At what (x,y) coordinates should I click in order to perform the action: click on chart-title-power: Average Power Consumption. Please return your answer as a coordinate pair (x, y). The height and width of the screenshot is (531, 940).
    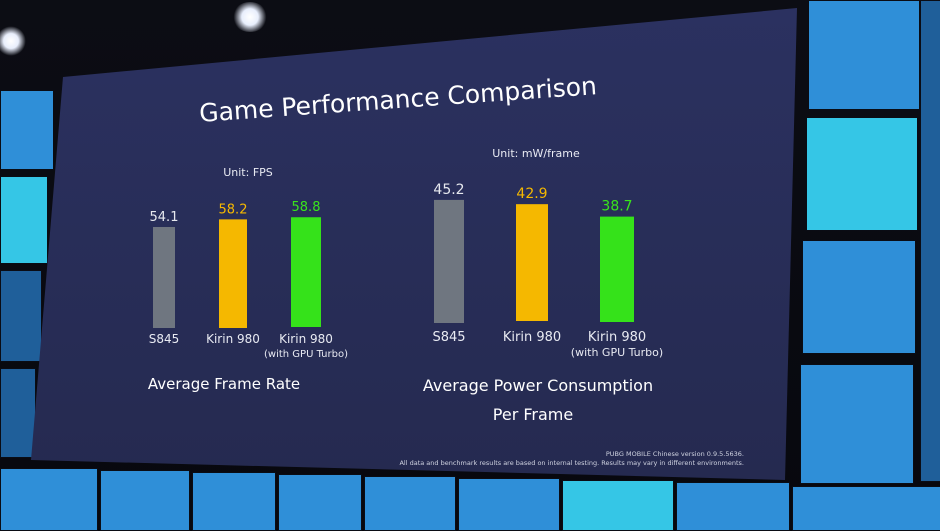
    Looking at the image, I should click on (538, 385).